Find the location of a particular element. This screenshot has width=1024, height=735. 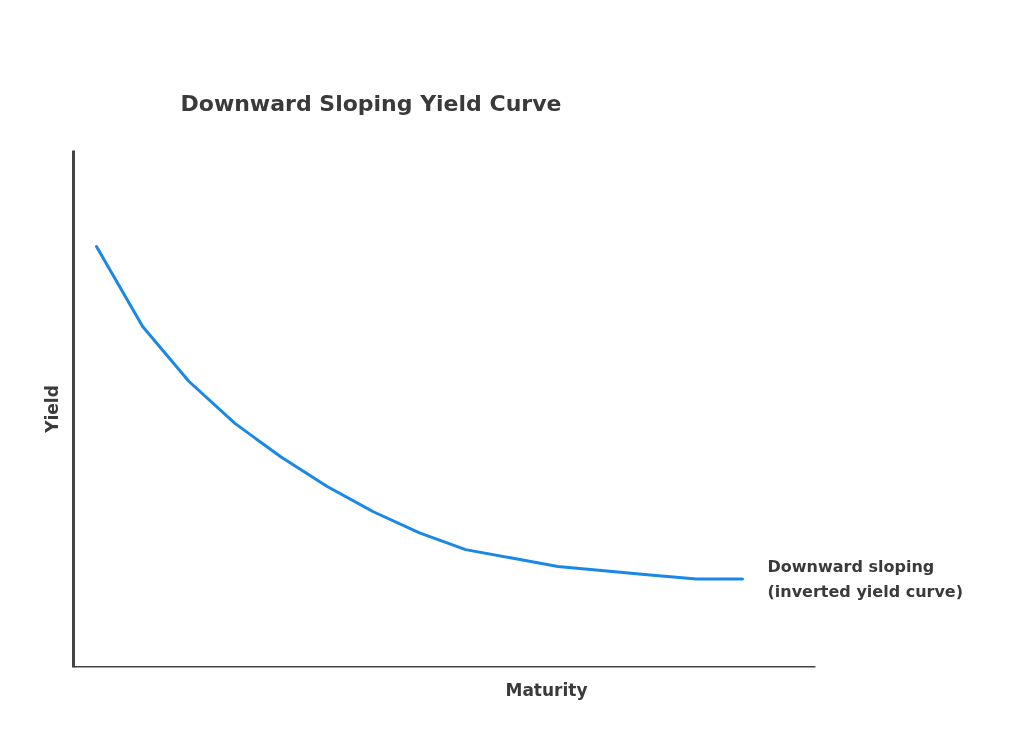

text: Downward sloping (inverted yield curve) is located at coordinates (865, 579).